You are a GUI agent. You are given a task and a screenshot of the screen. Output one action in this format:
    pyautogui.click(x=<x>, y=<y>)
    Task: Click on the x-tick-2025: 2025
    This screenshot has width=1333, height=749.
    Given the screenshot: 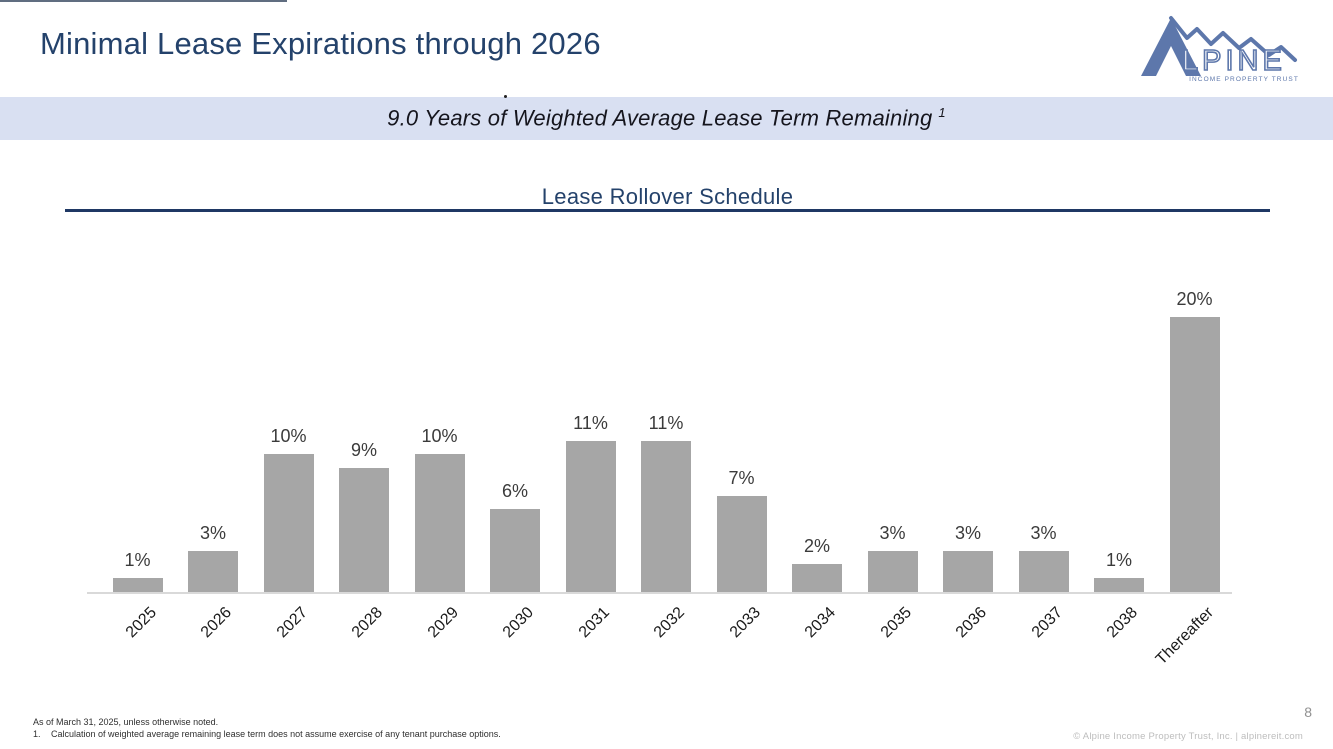 What is the action you would take?
    pyautogui.click(x=141, y=623)
    